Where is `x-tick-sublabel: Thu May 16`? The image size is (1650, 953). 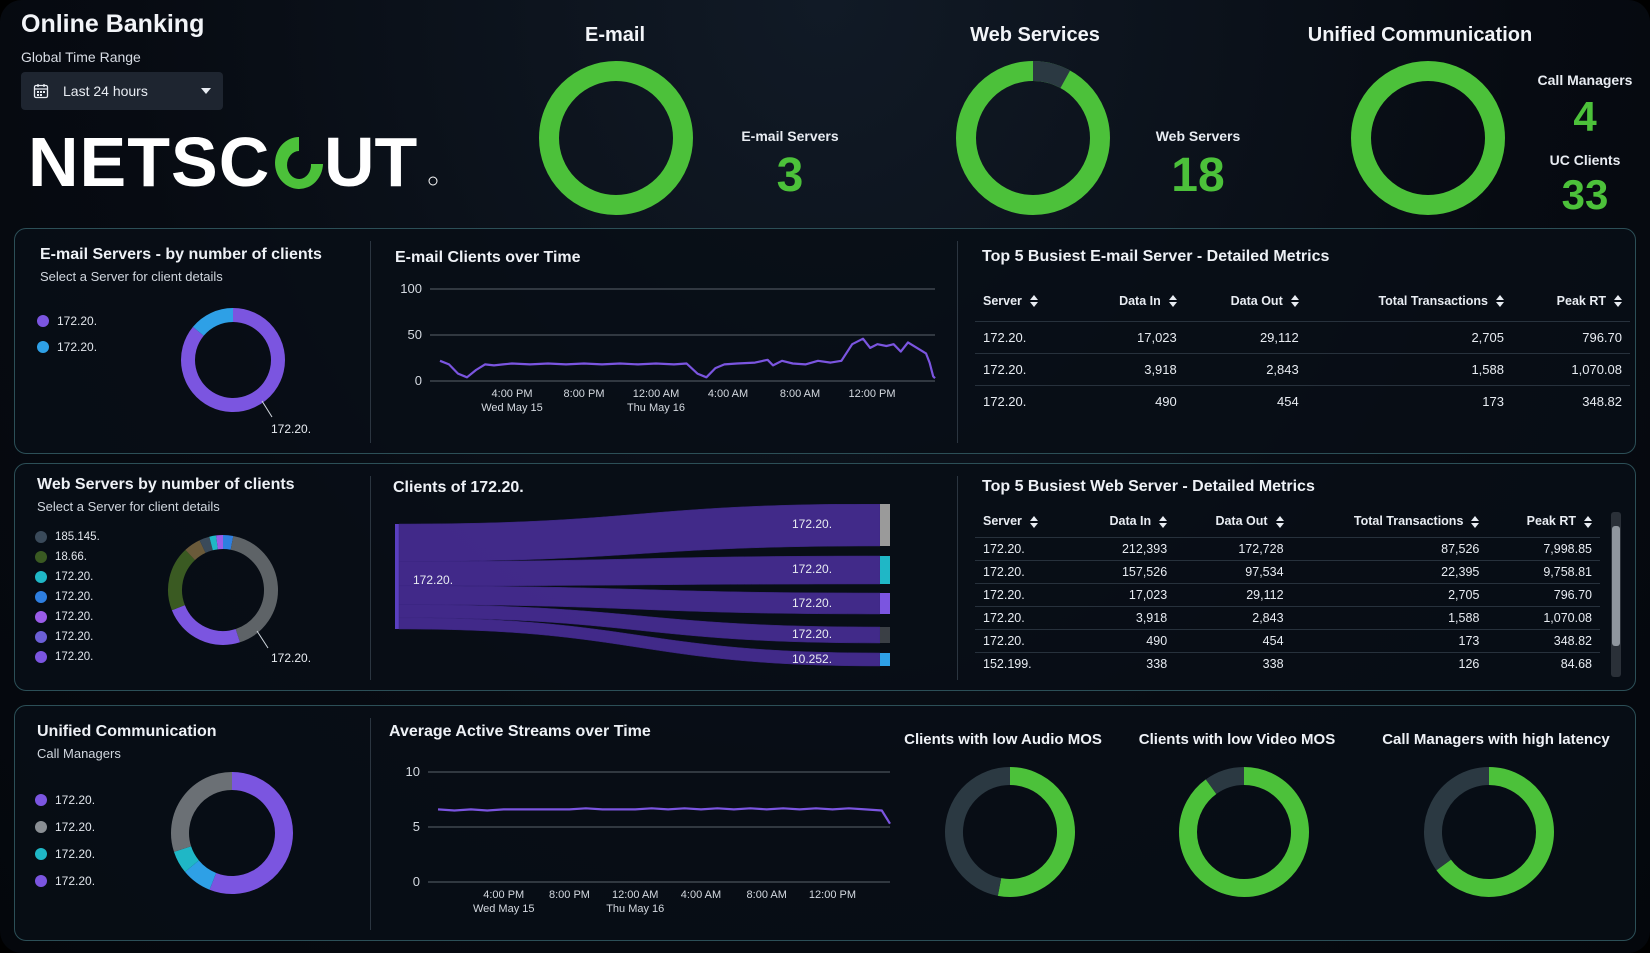
x-tick-sublabel: Thu May 16 is located at coordinates (656, 408).